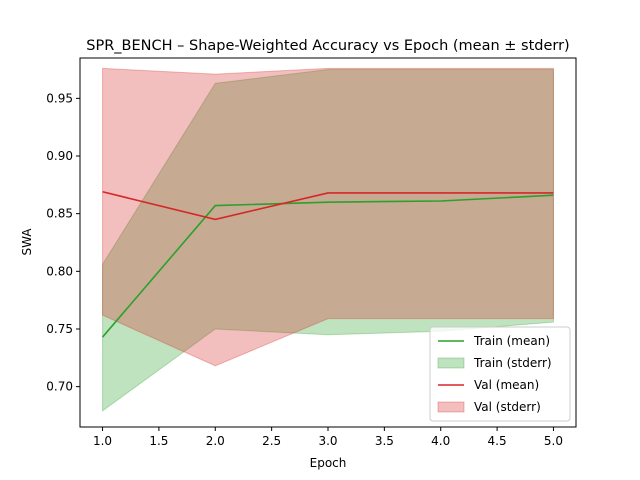  Describe the element at coordinates (158, 441) in the screenshot. I see `x-tick-label: 1.5` at that location.